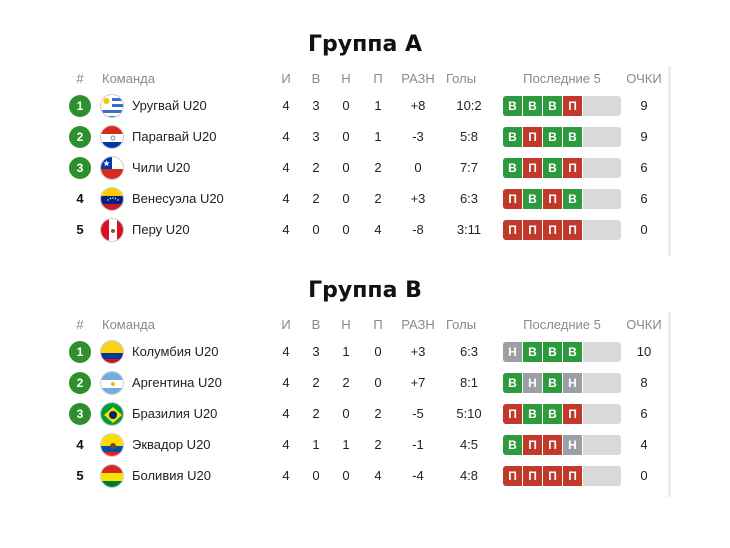  I want to click on team-cell: Аргентина U20, so click(185, 382).